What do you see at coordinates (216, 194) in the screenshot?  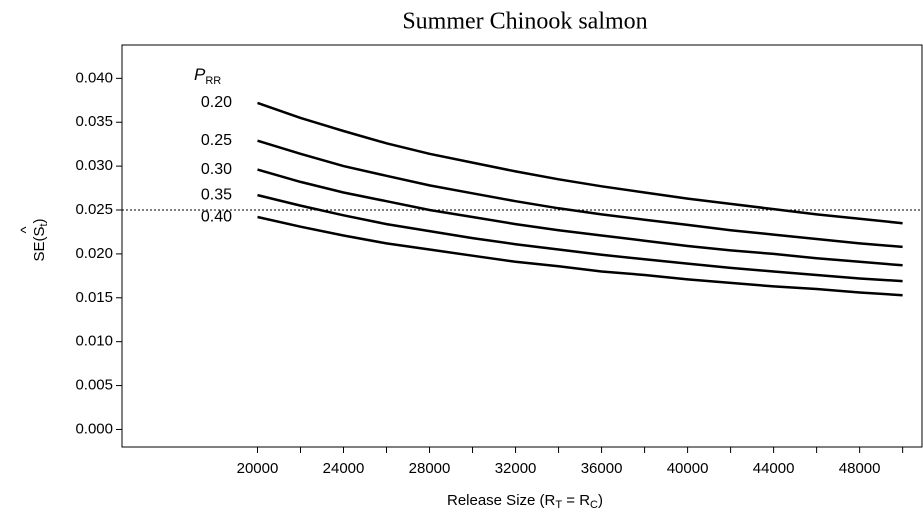 I see `series-label: 0.35` at bounding box center [216, 194].